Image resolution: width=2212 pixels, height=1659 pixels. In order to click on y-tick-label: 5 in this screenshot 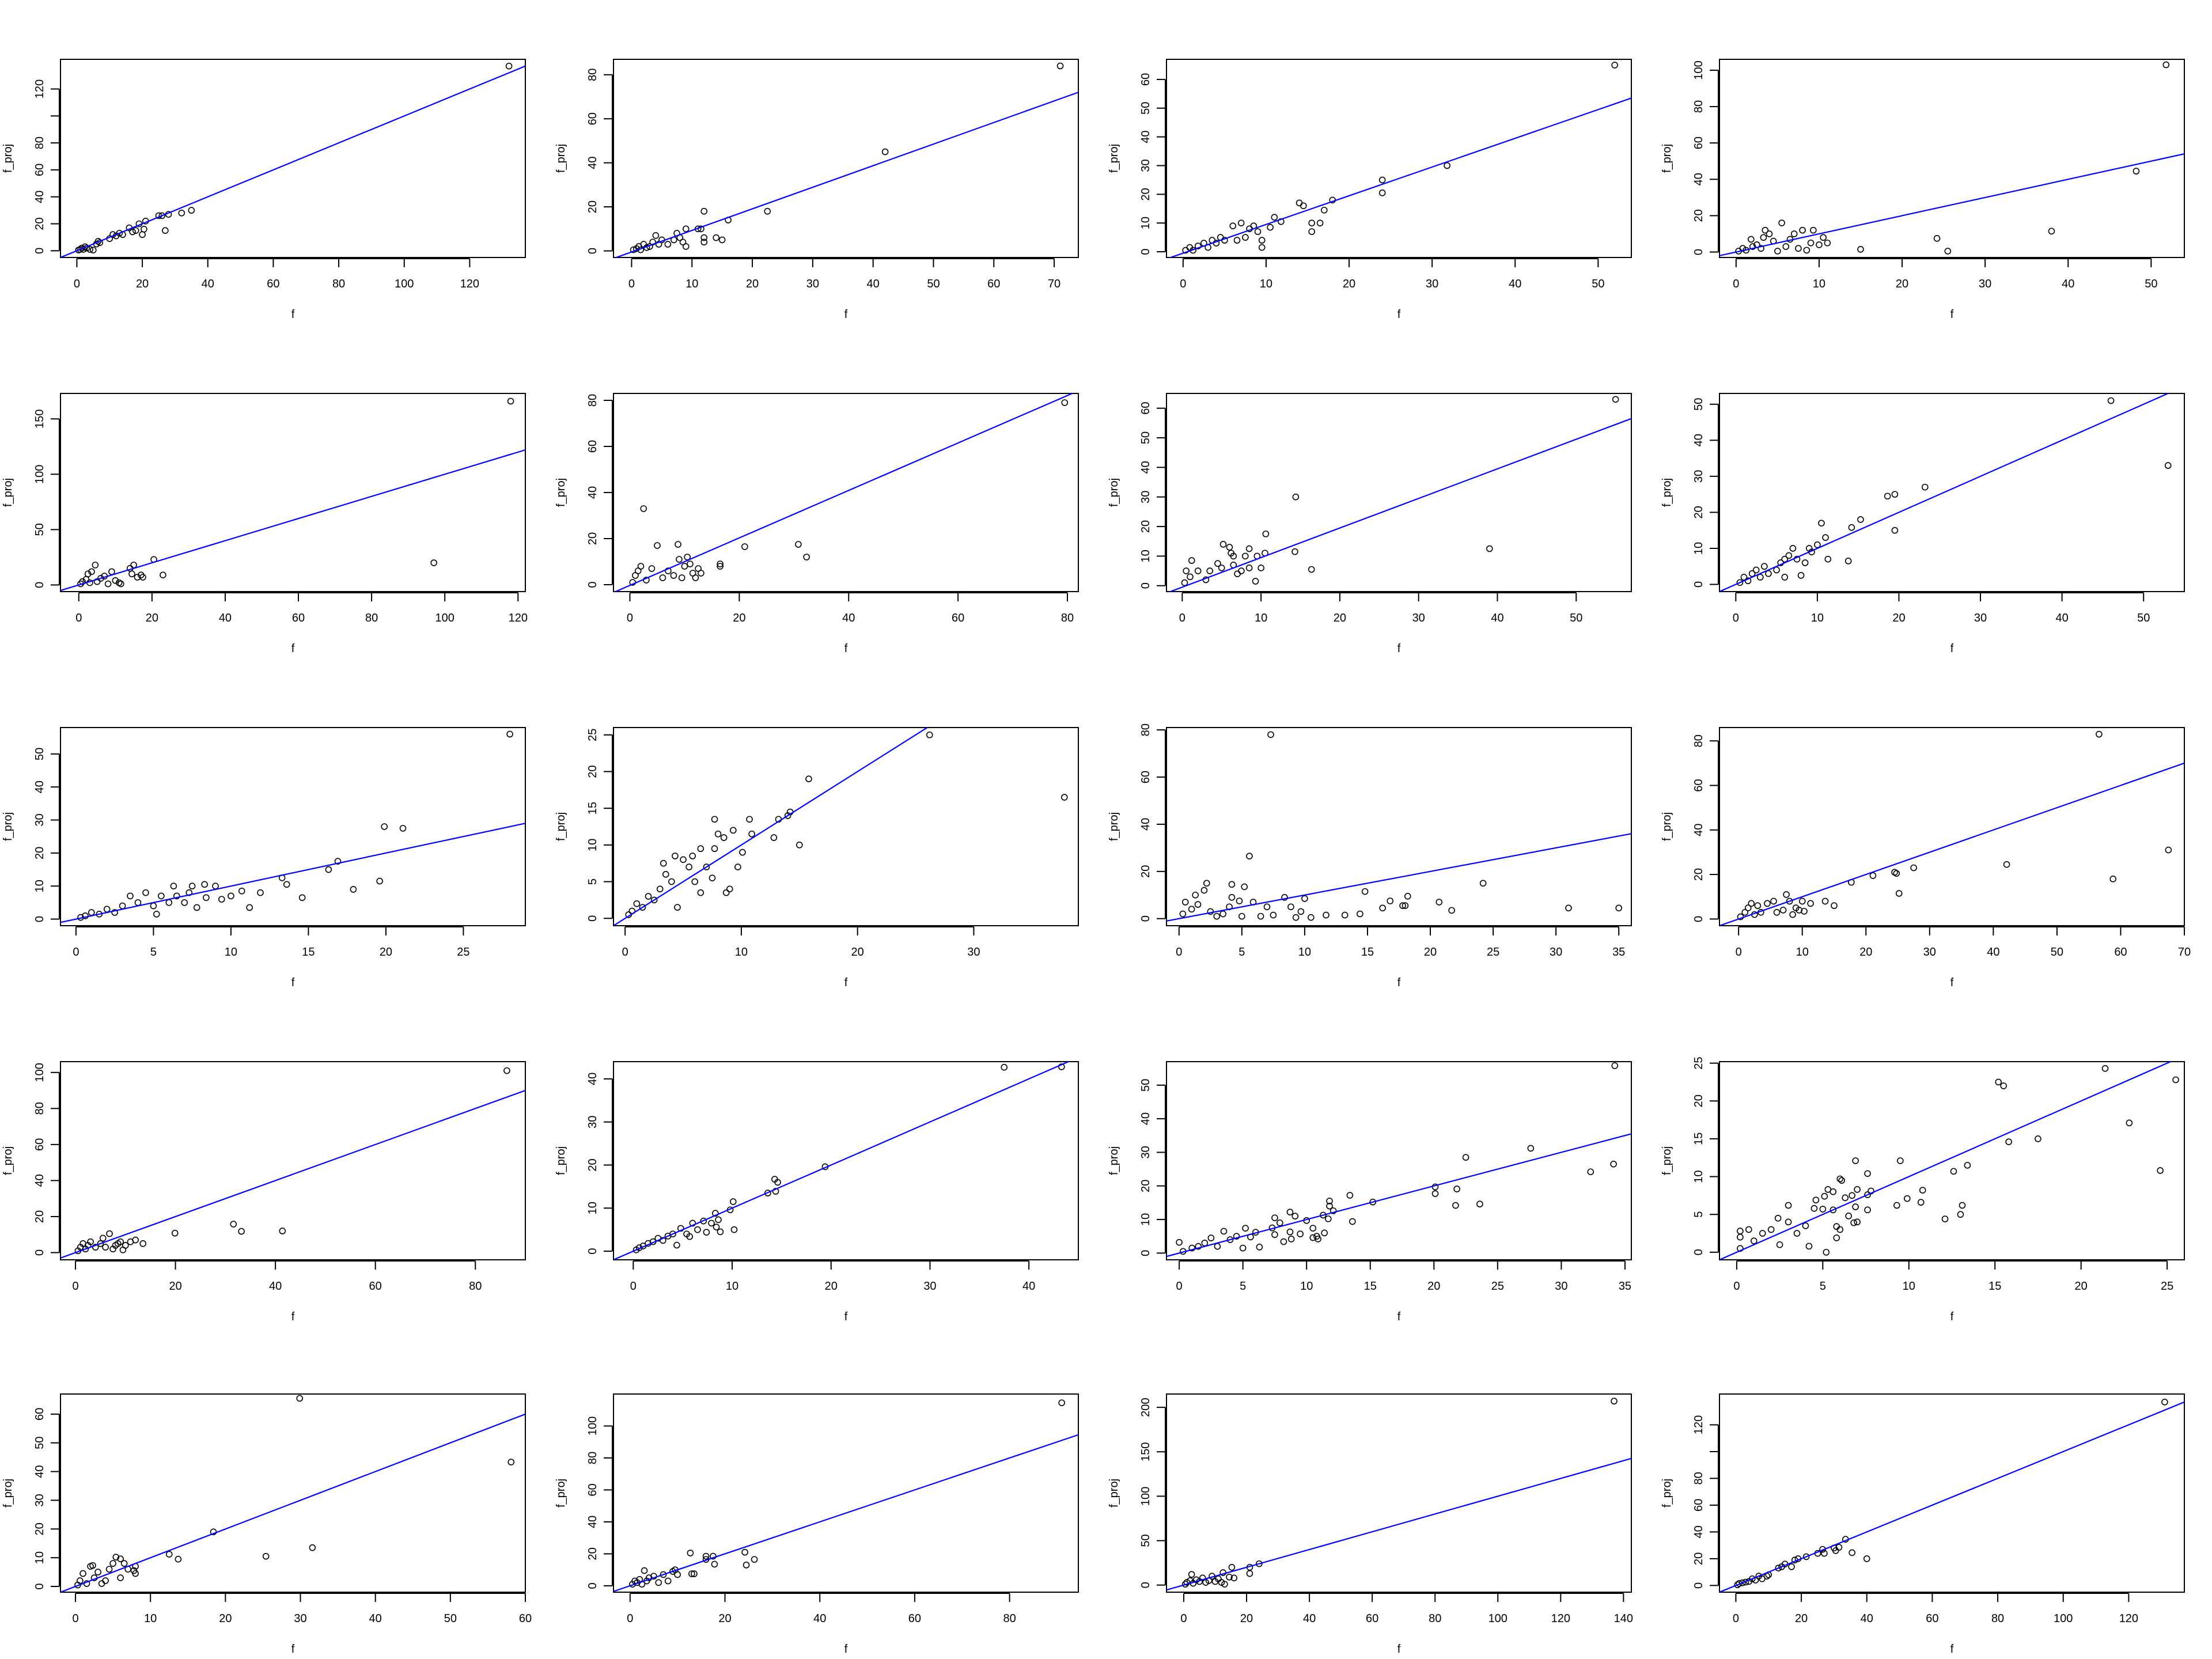, I will do `click(592, 881)`.